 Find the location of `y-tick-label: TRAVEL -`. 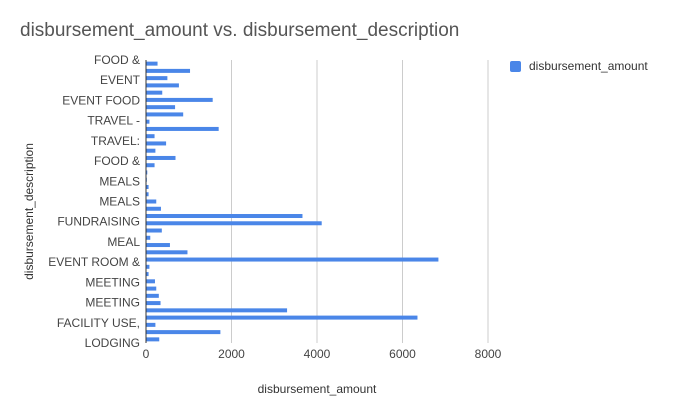

y-tick-label: TRAVEL - is located at coordinates (113, 121).